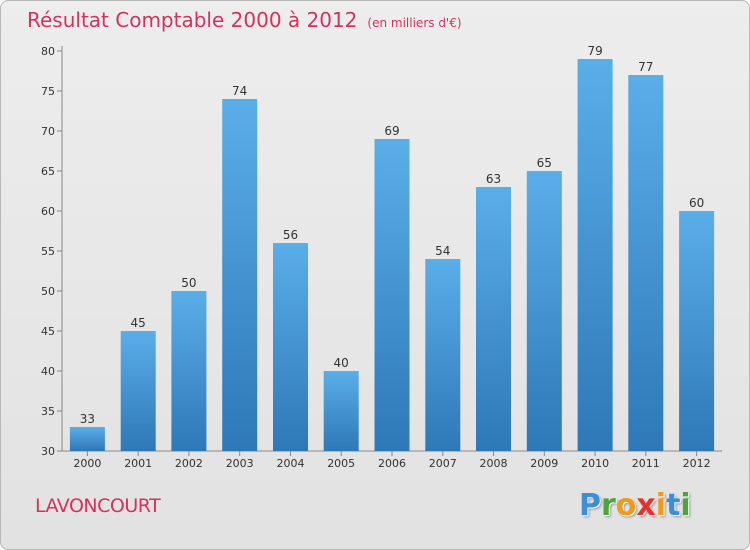 The image size is (750, 550). I want to click on x-tick-label: 2009, so click(544, 463).